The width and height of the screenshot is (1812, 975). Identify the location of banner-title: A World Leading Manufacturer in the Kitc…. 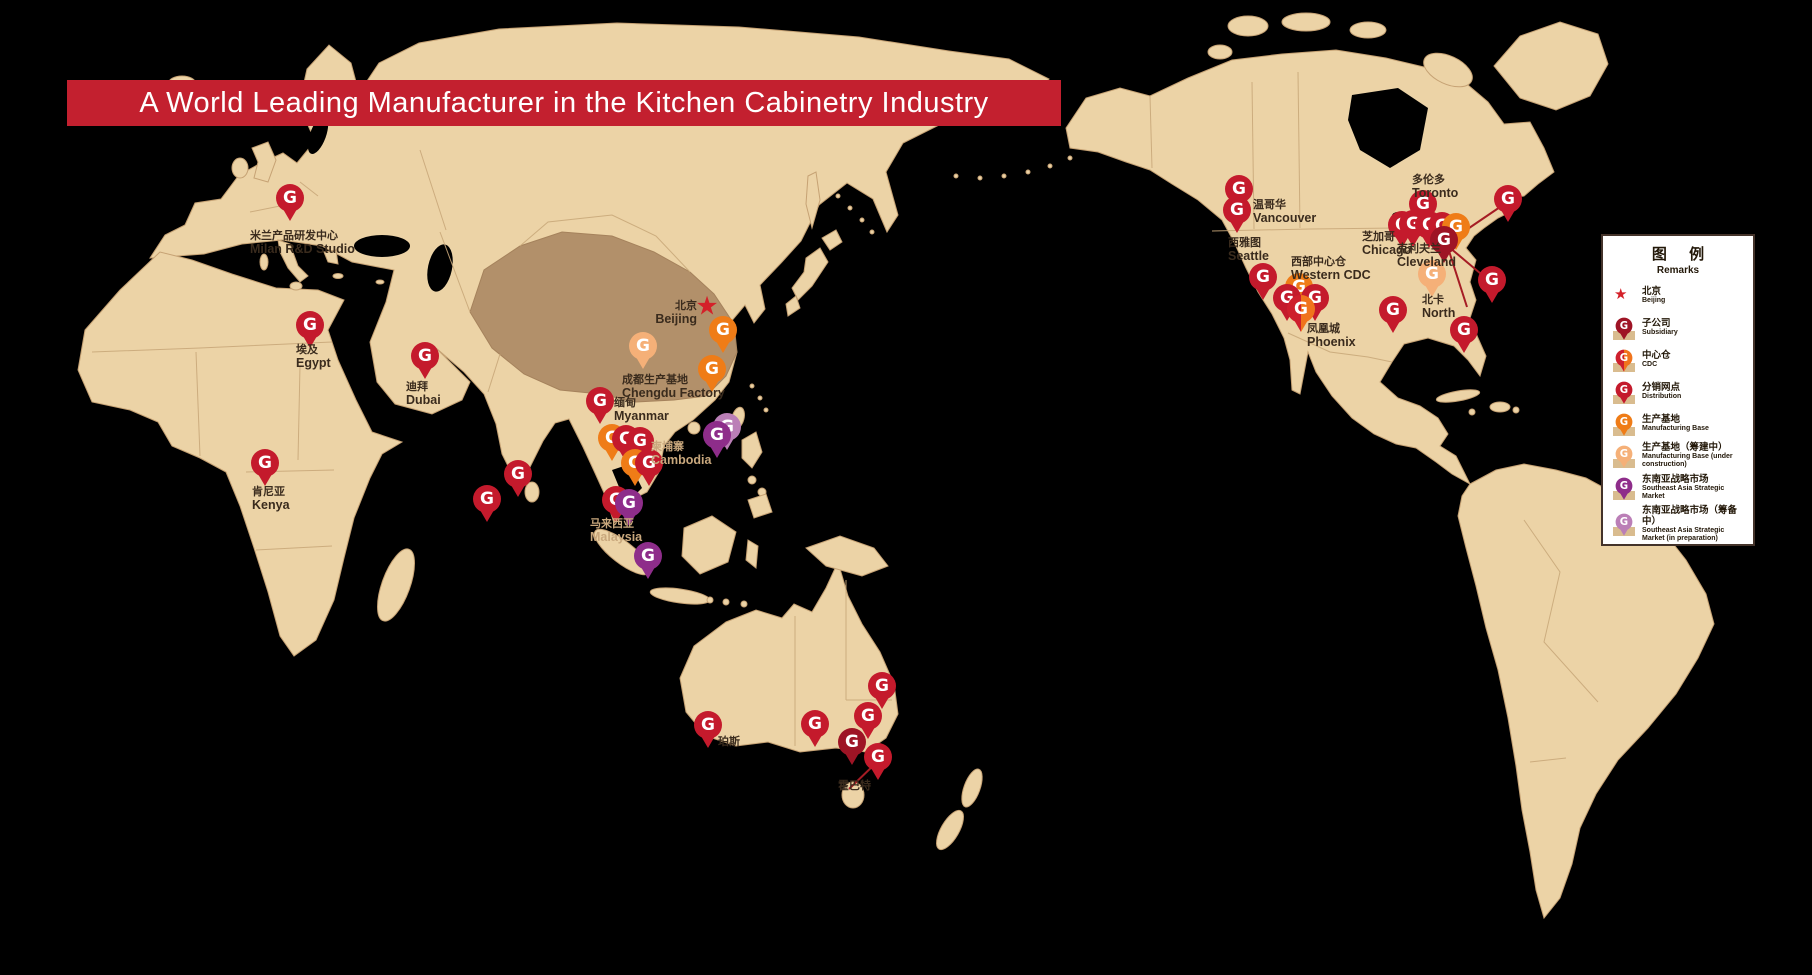
(564, 102).